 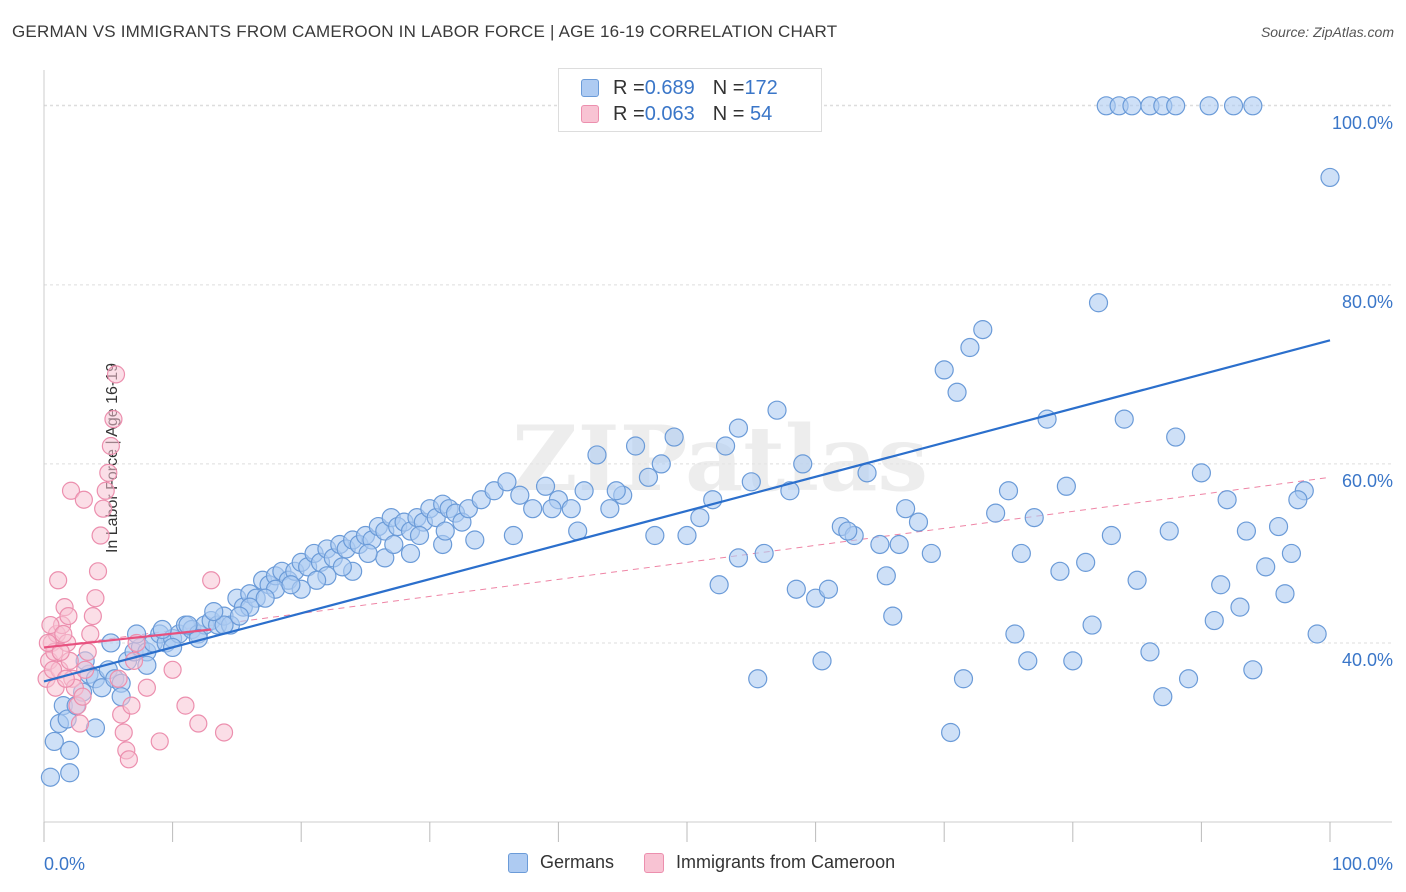 What do you see at coordinates (590, 114) in the screenshot?
I see `legend-swatch-cameroon` at bounding box center [590, 114].